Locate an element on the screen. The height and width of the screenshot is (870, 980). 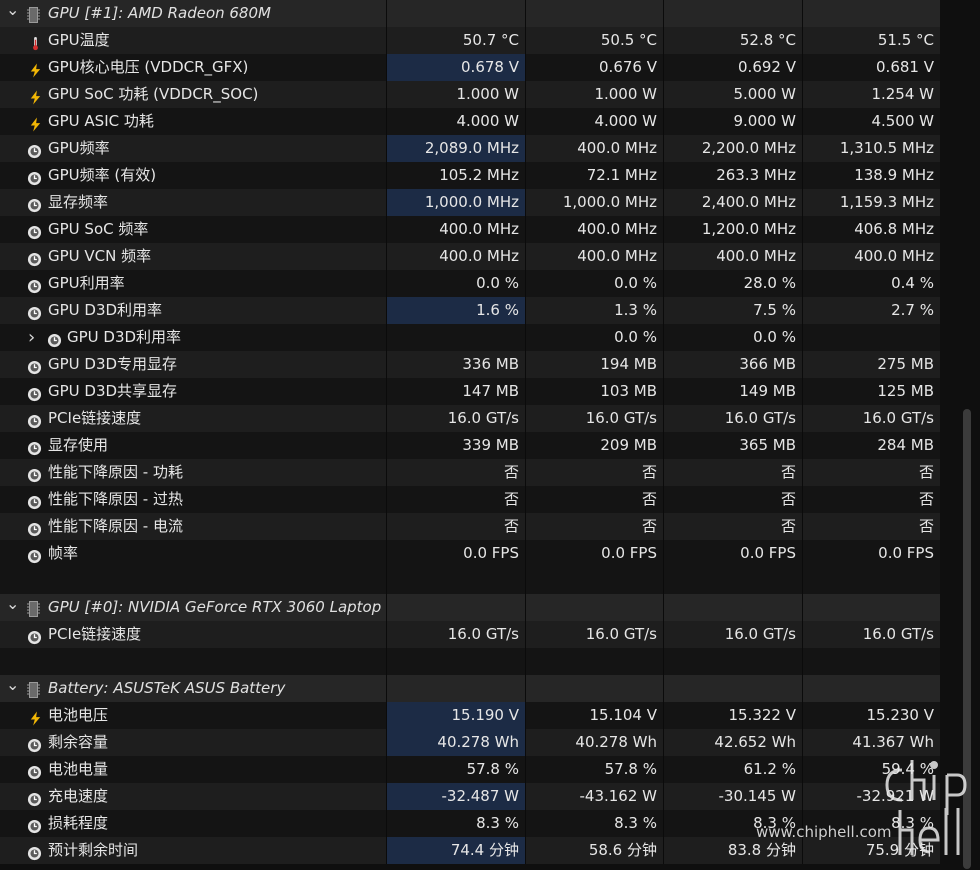
avg-value-cell: 16.0 GT/s is located at coordinates (871, 418).